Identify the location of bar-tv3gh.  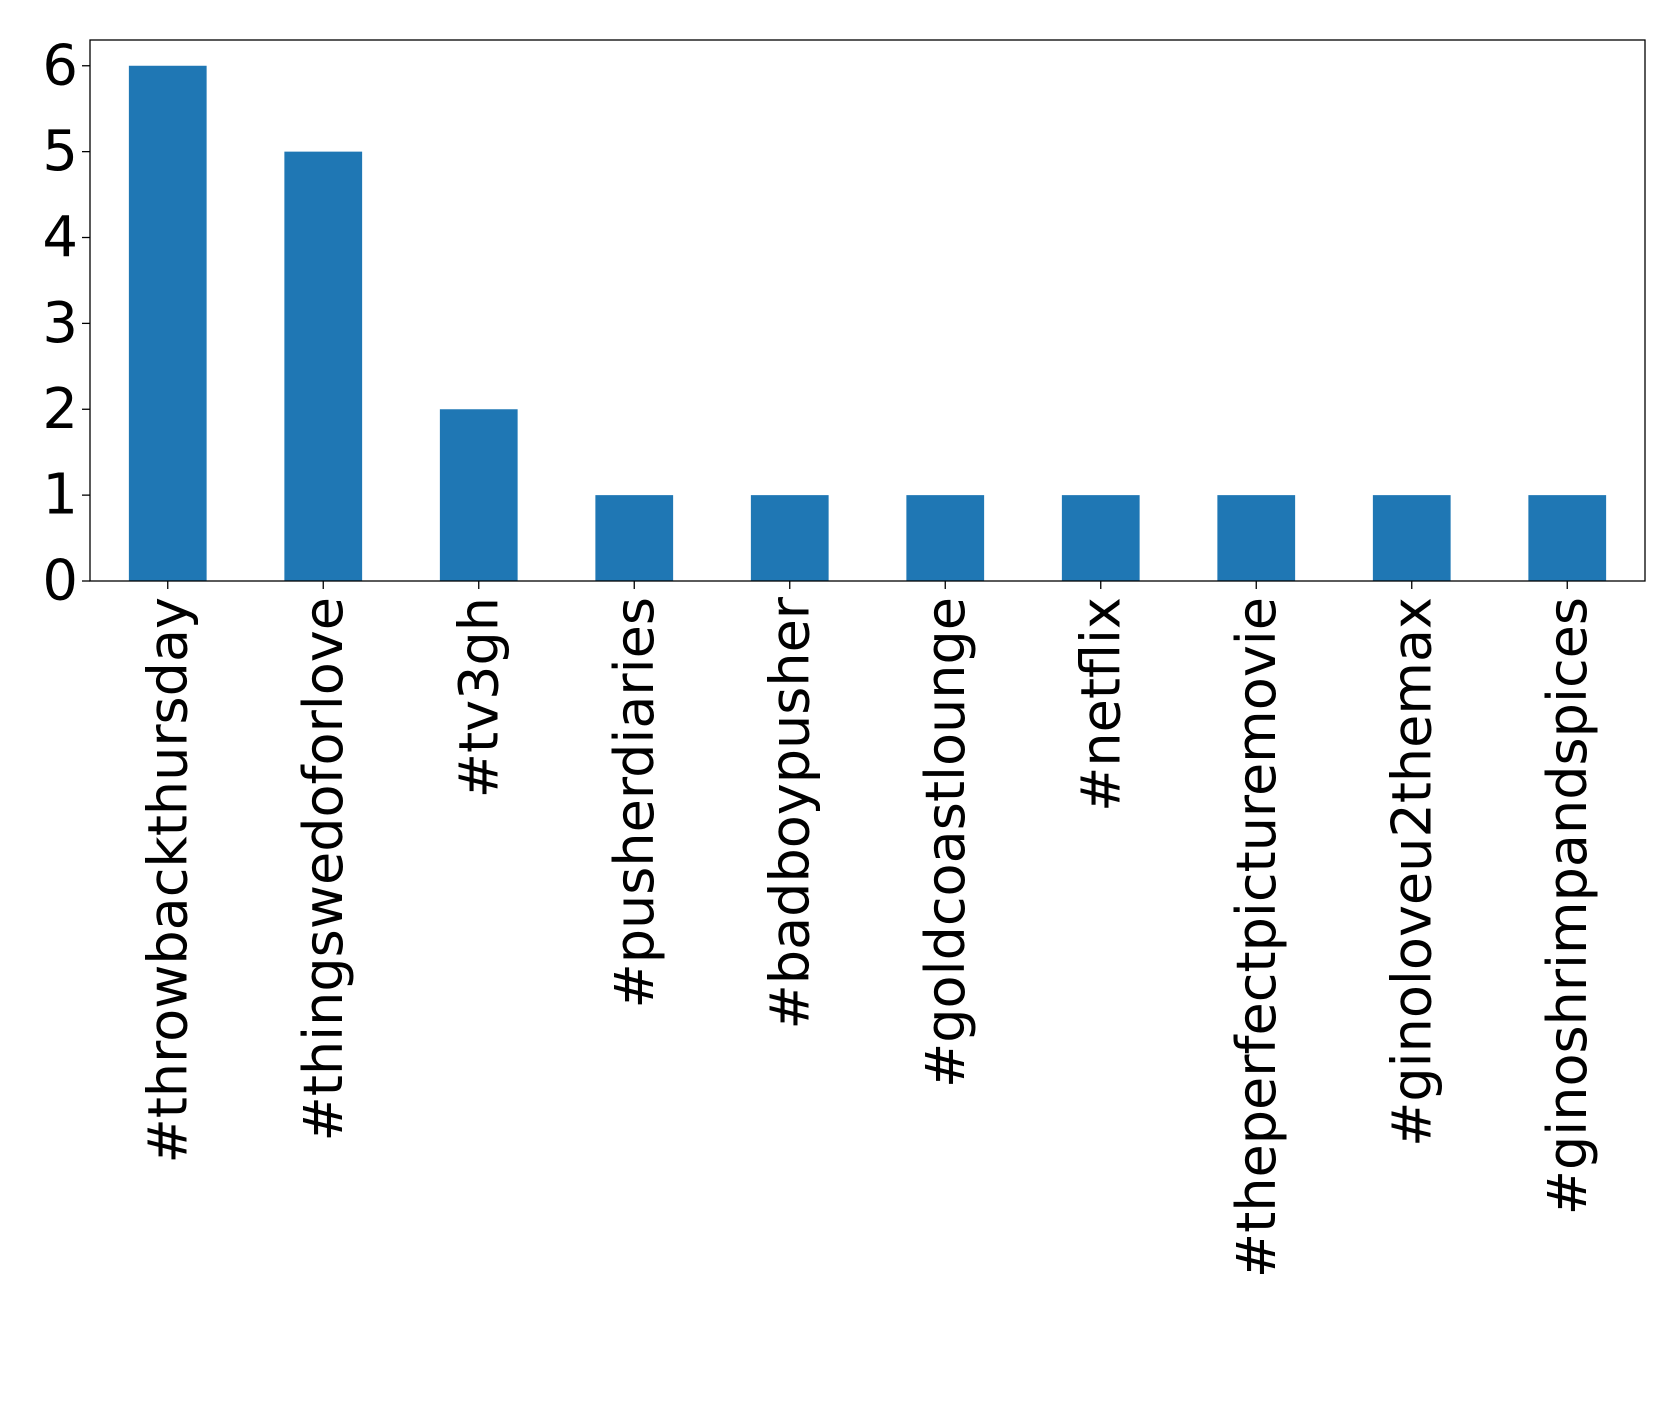
(478, 495).